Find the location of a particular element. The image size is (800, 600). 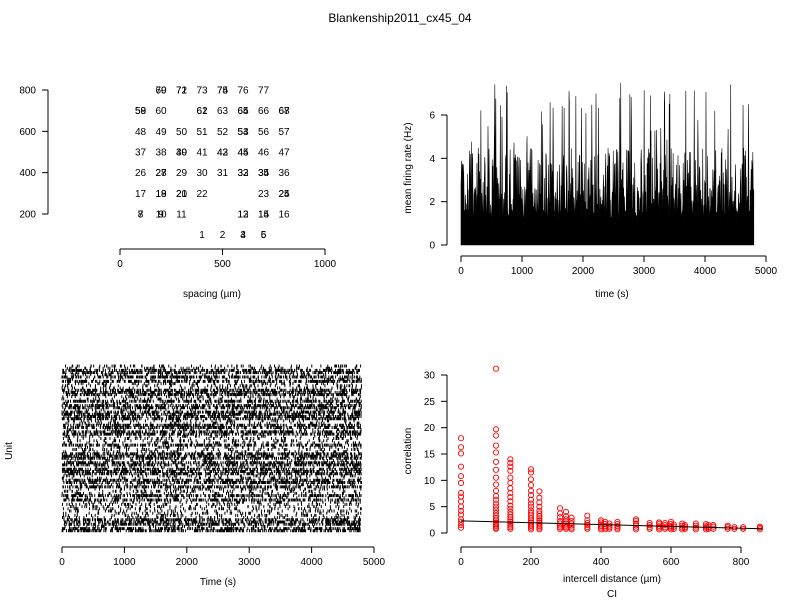

unit-label: 18 is located at coordinates (161, 194).